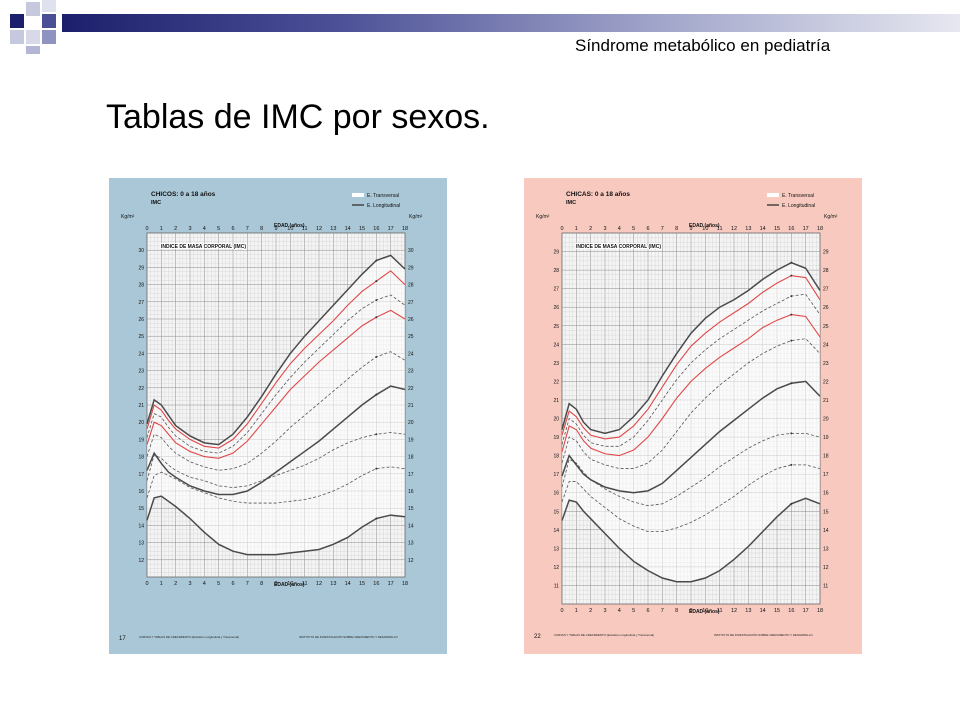 The height and width of the screenshot is (720, 960). I want to click on boys-y-tick-left: 13, so click(141, 544).